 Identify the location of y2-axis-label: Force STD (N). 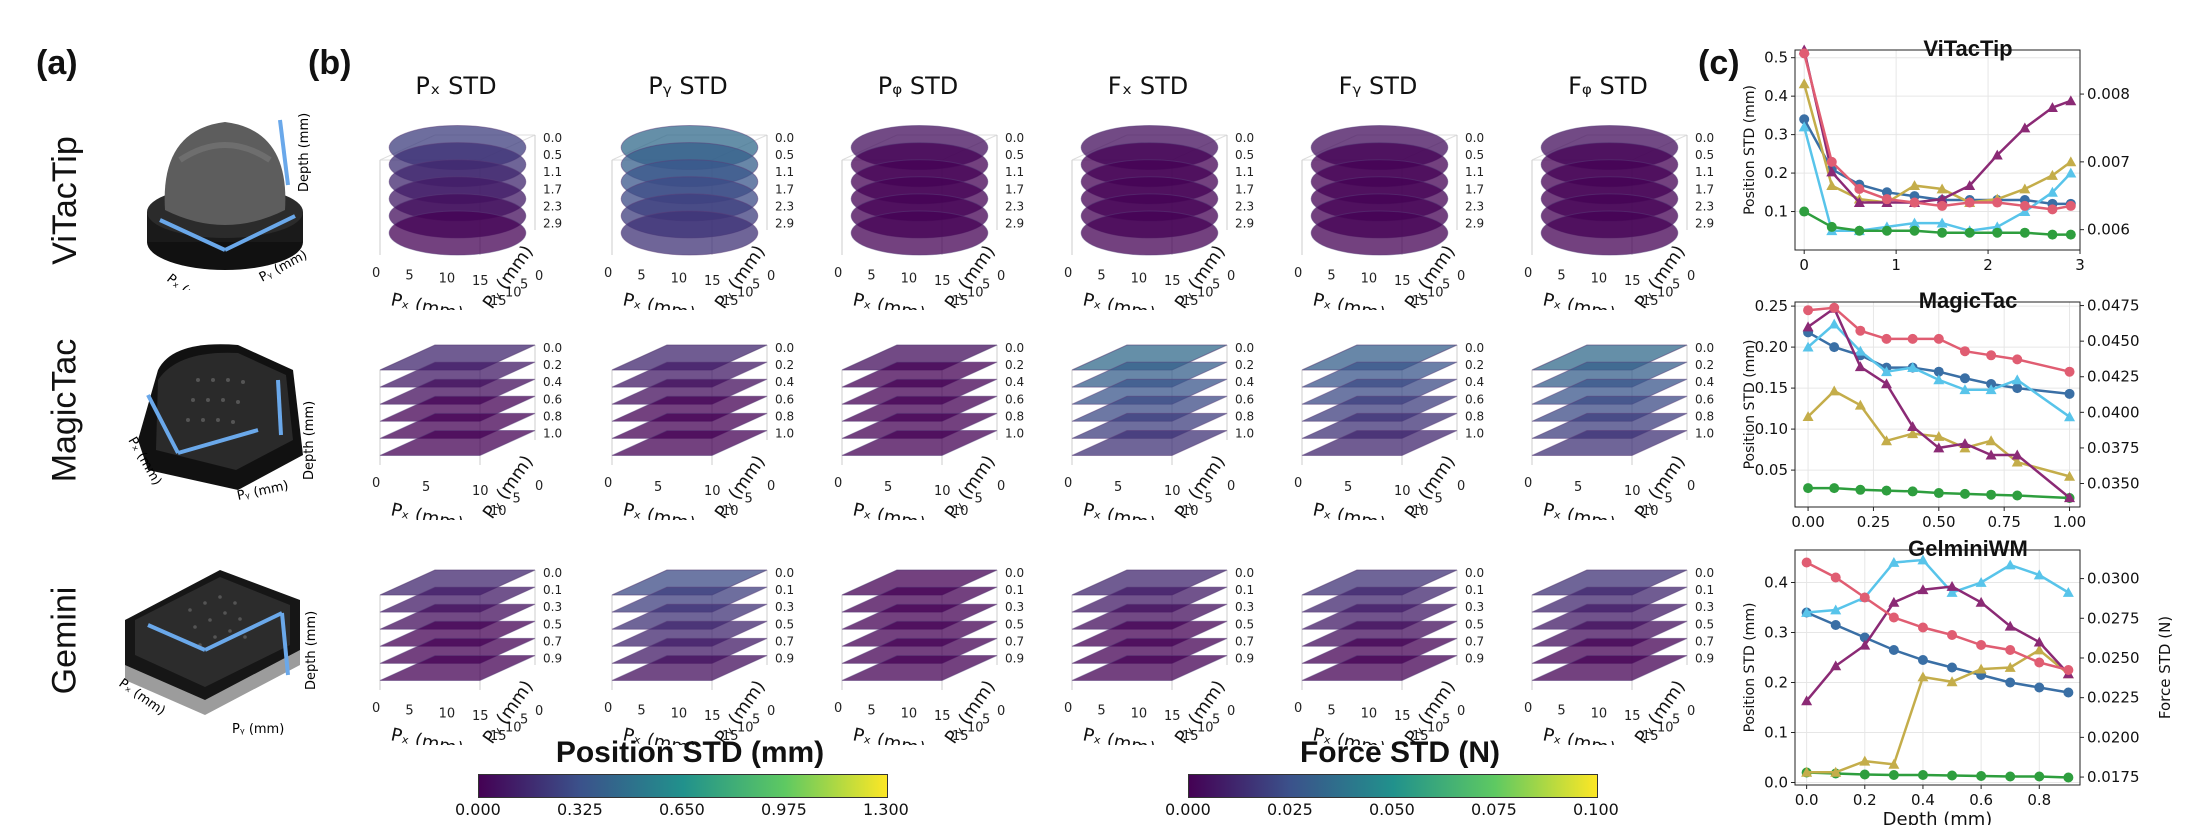
(2165, 667).